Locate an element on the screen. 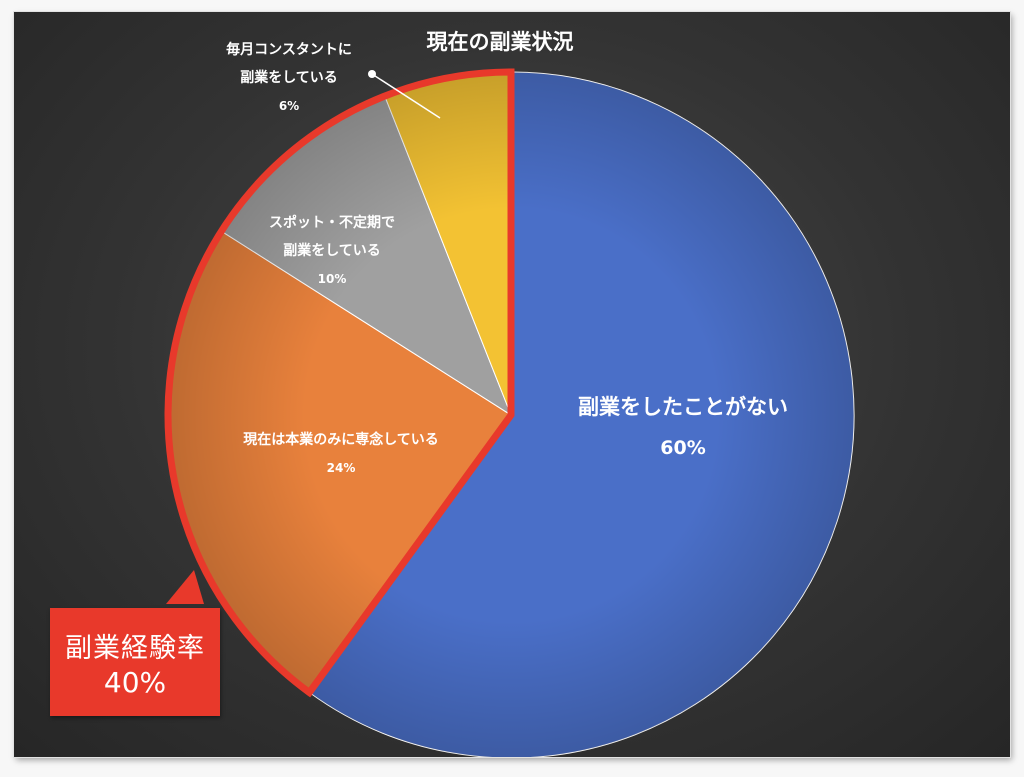 This screenshot has height=777, width=1024. label-monthly-constant: 毎月コンスタントに副業をしている 6% is located at coordinates (289, 77).